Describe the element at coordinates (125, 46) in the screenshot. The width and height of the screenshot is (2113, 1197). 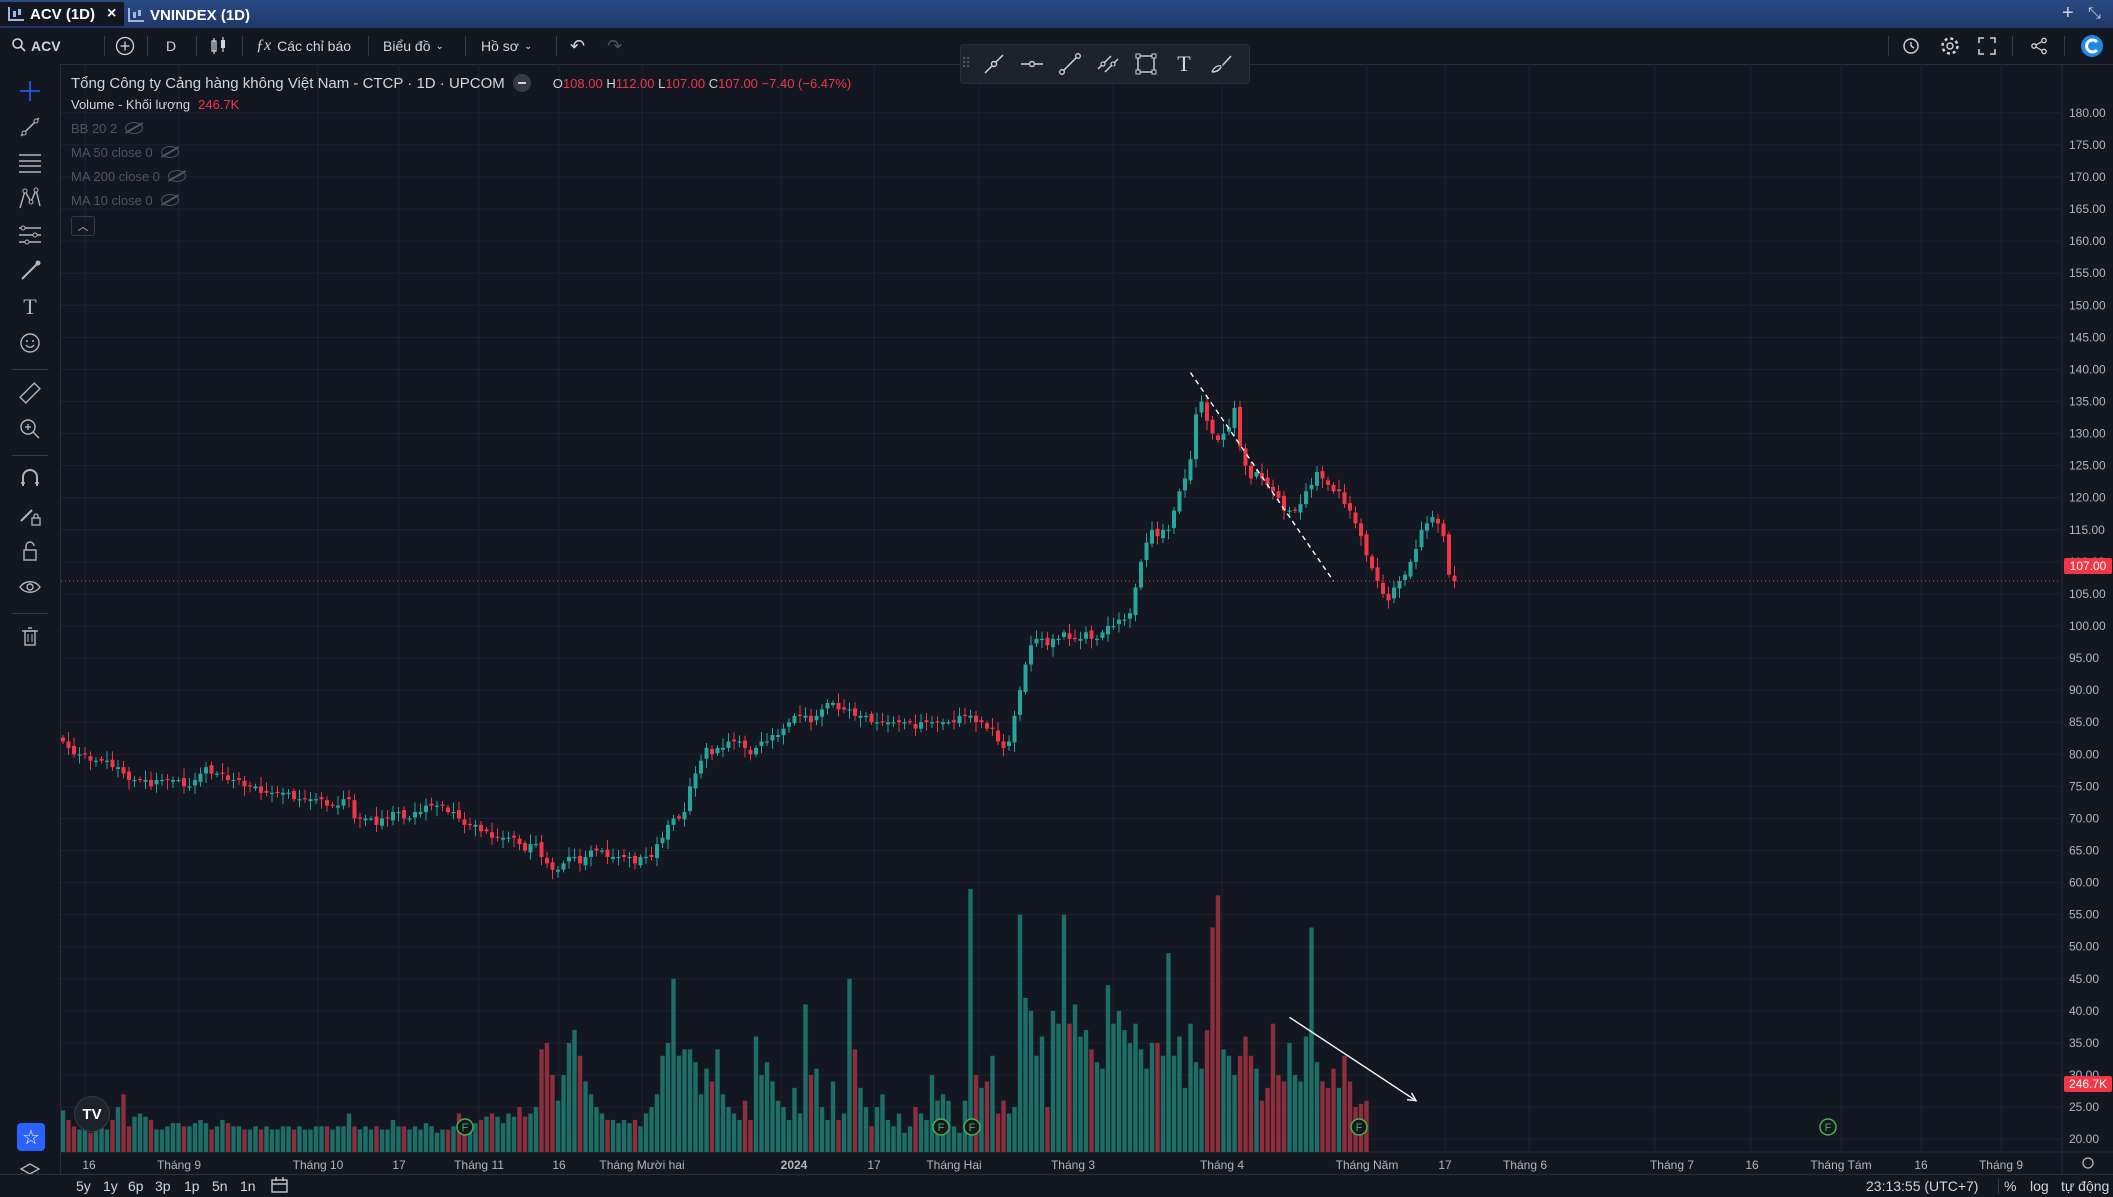
I see `compare-icon` at that location.